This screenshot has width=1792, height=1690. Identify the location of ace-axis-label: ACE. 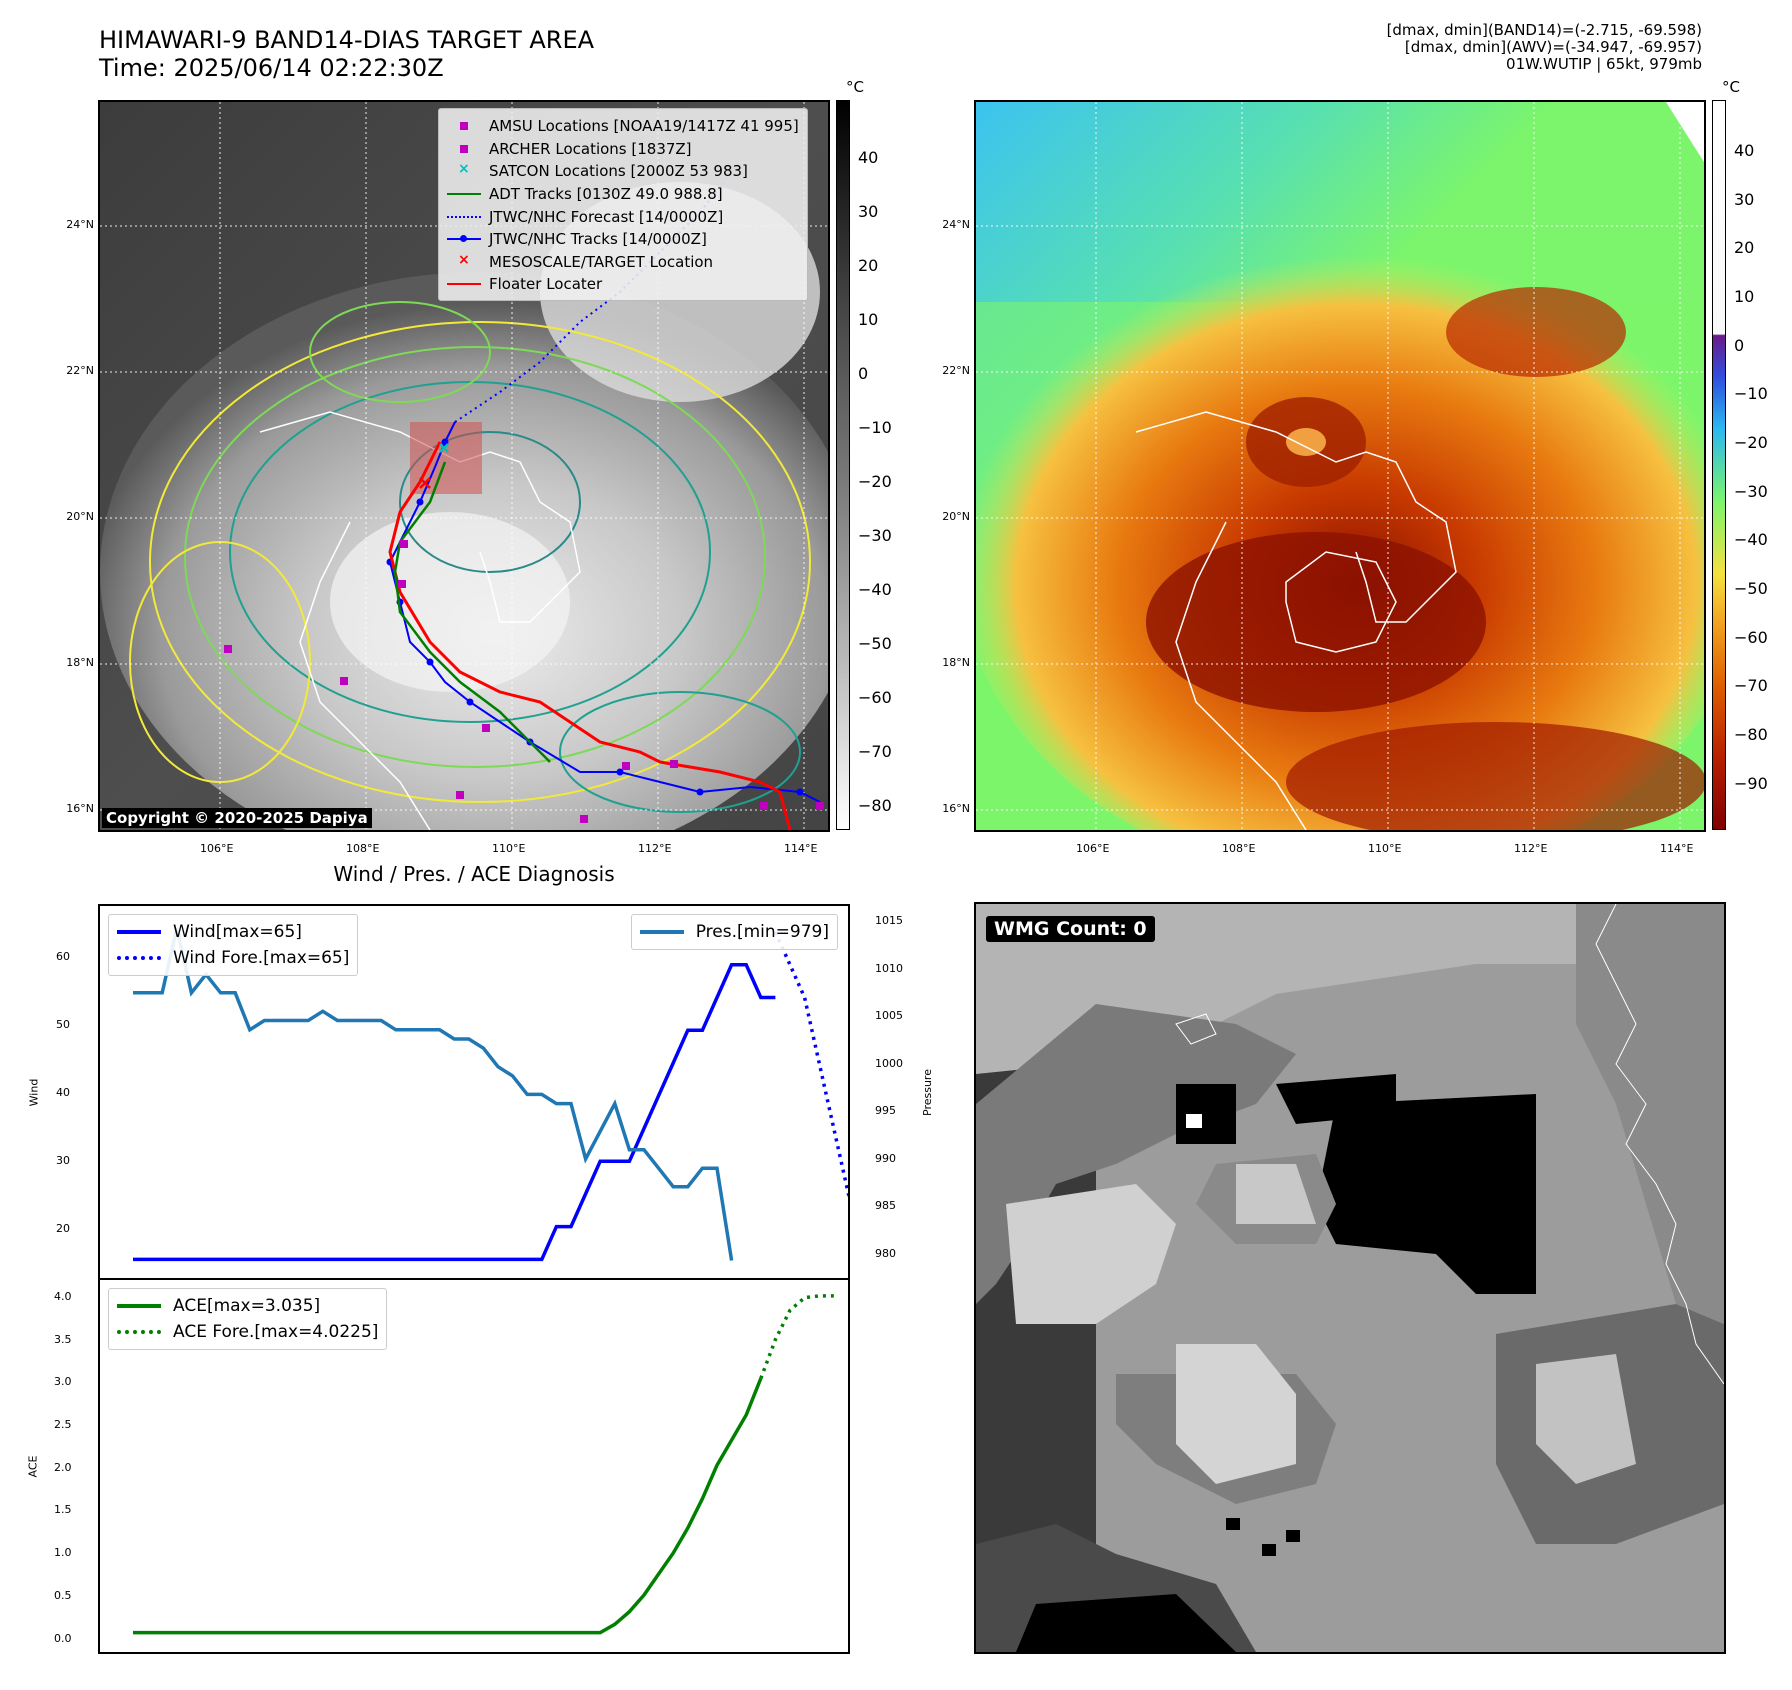
(33, 1466).